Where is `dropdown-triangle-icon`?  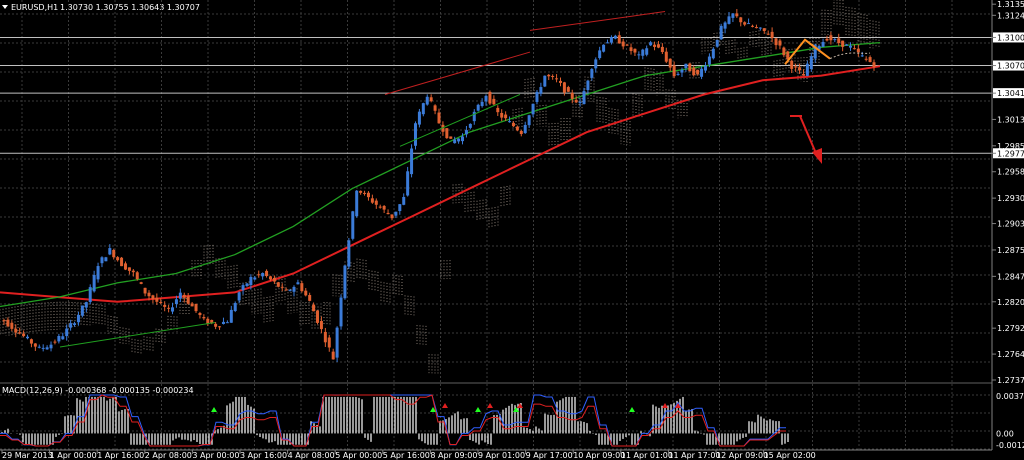 dropdown-triangle-icon is located at coordinates (5, 7).